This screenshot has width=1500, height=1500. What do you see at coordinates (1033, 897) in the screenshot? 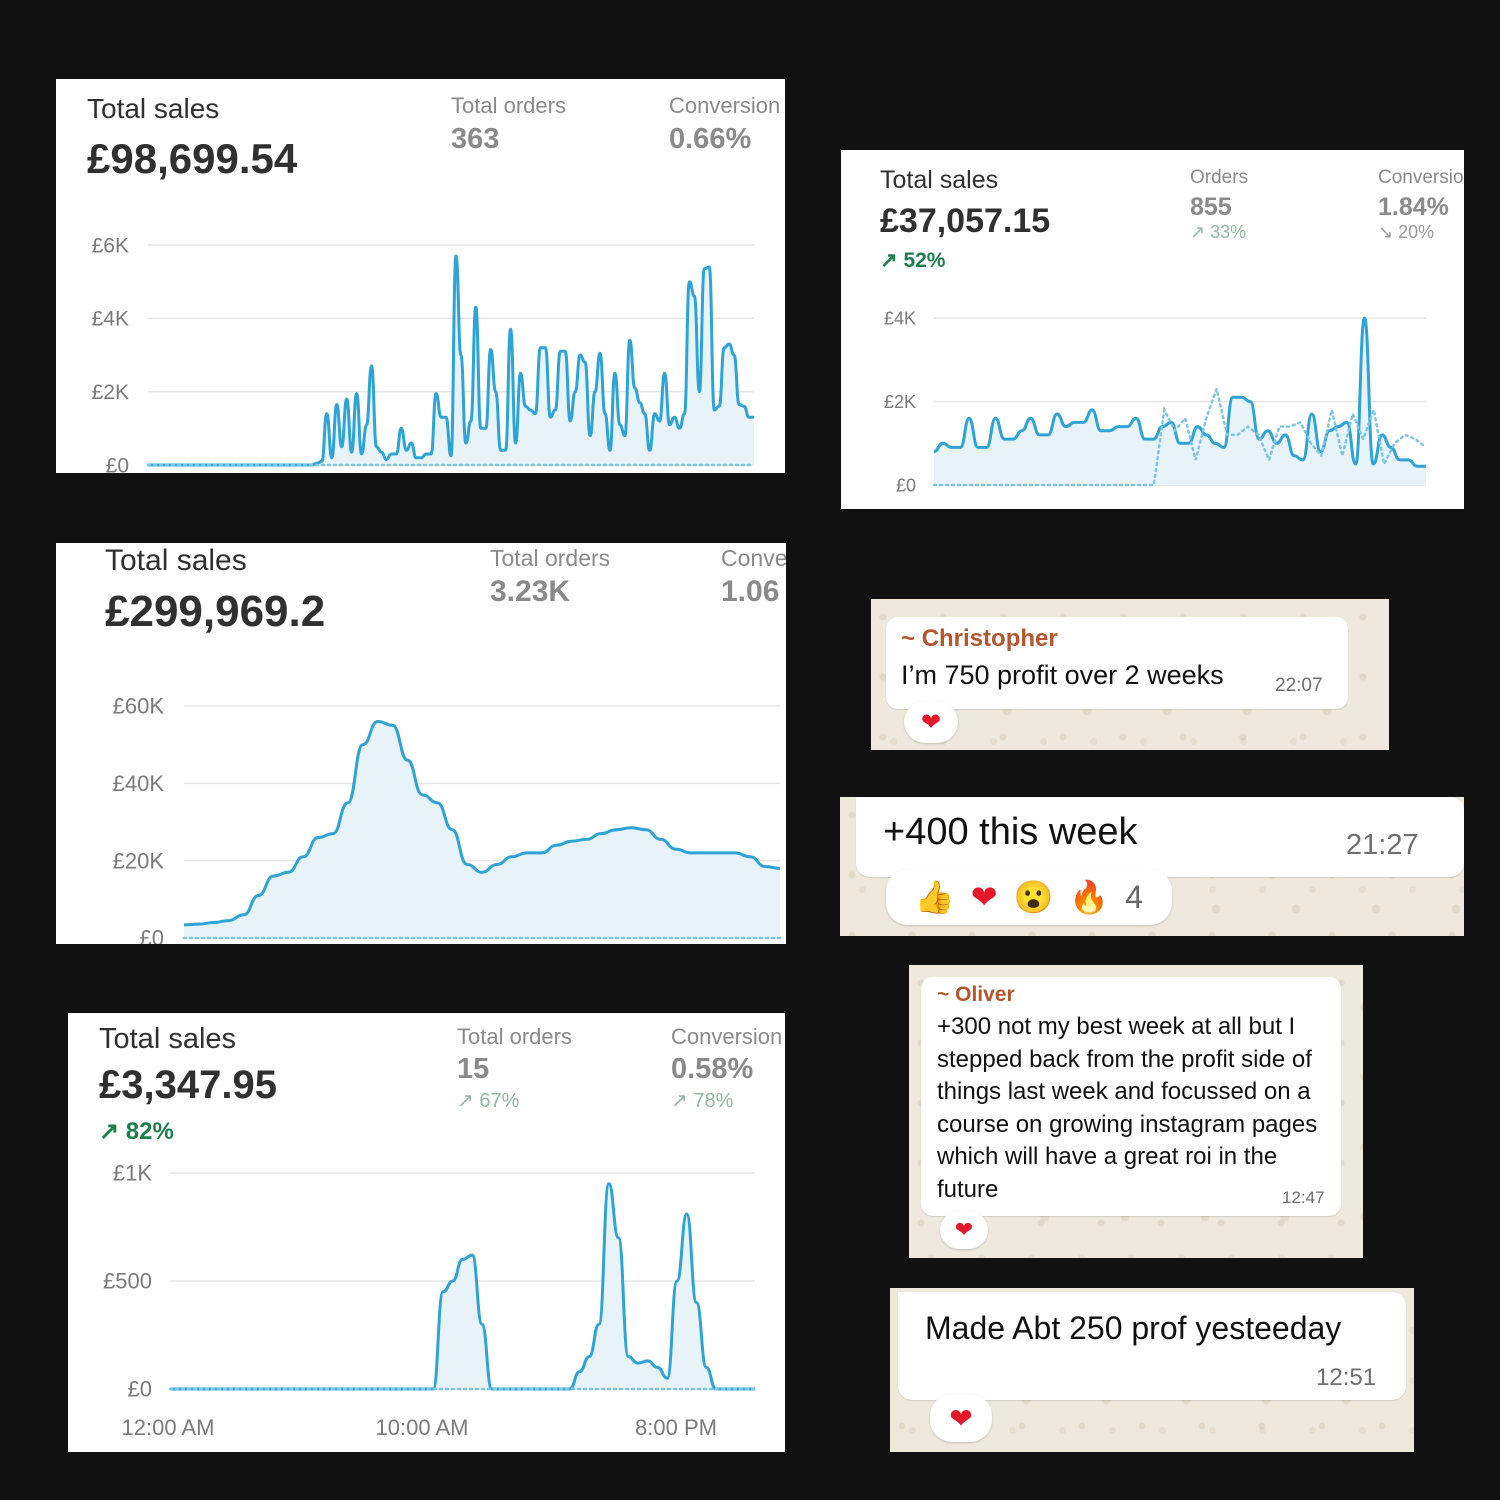
I see `surprised-face-icon: 😮` at bounding box center [1033, 897].